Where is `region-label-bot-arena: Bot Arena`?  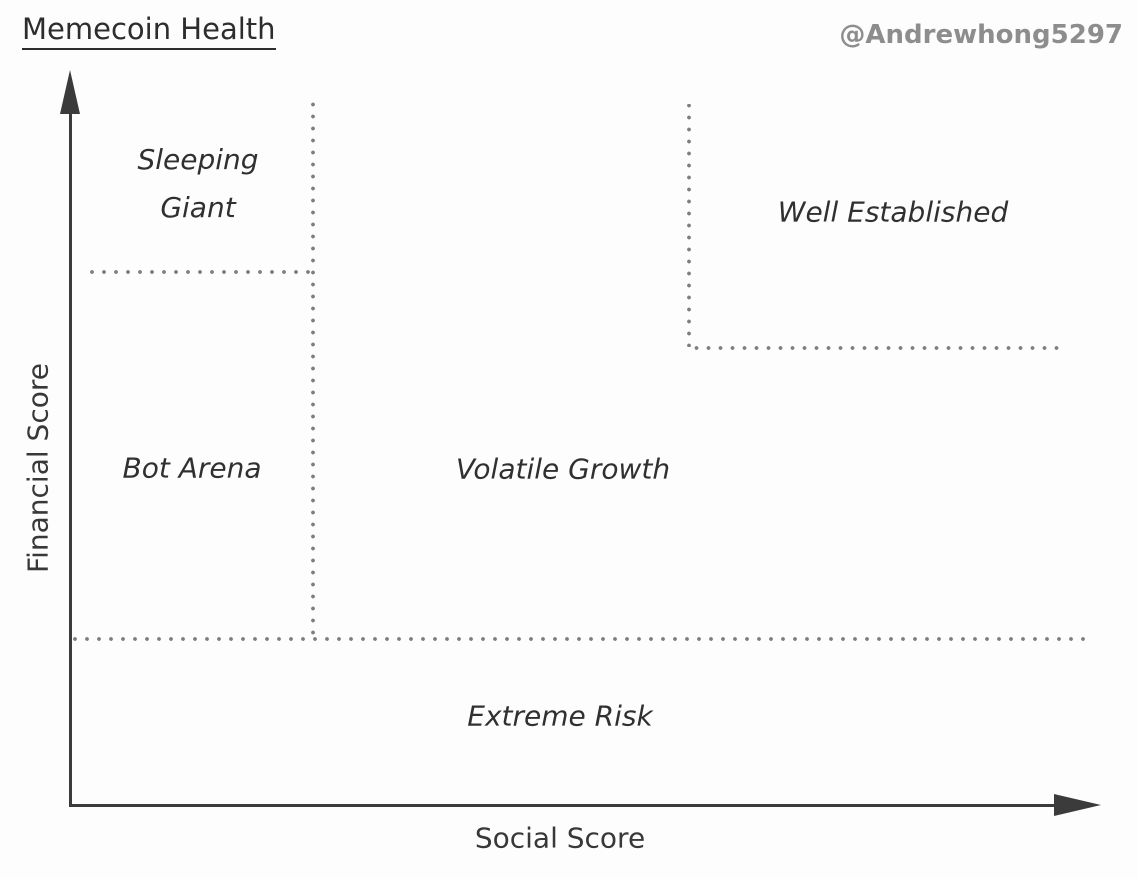
region-label-bot-arena: Bot Arena is located at coordinates (192, 468).